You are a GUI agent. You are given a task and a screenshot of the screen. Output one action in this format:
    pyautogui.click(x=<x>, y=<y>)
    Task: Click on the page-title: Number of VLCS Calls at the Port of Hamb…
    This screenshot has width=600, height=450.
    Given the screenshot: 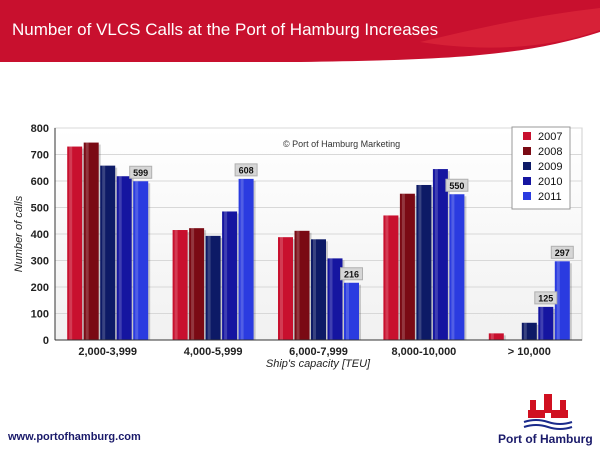 What is the action you would take?
    pyautogui.click(x=225, y=29)
    